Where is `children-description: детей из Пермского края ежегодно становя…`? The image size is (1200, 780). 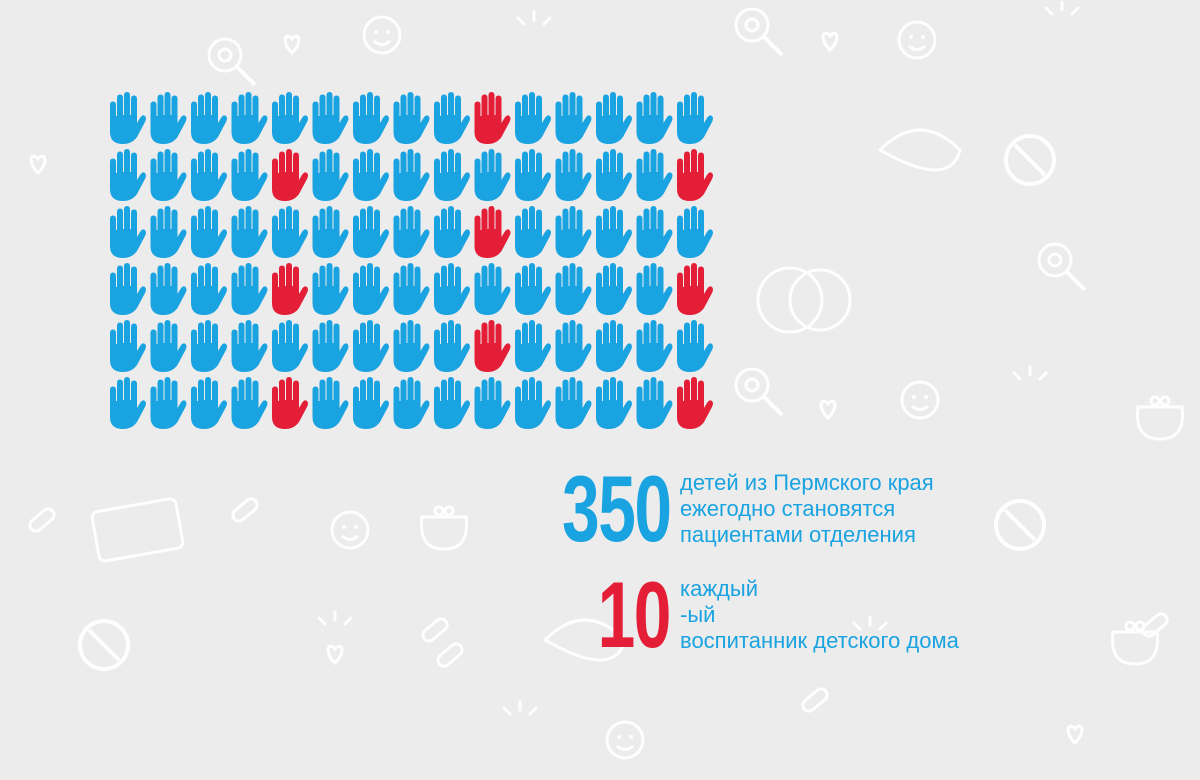
children-description: детей из Пермского края ежегодно становя… is located at coordinates (807, 509).